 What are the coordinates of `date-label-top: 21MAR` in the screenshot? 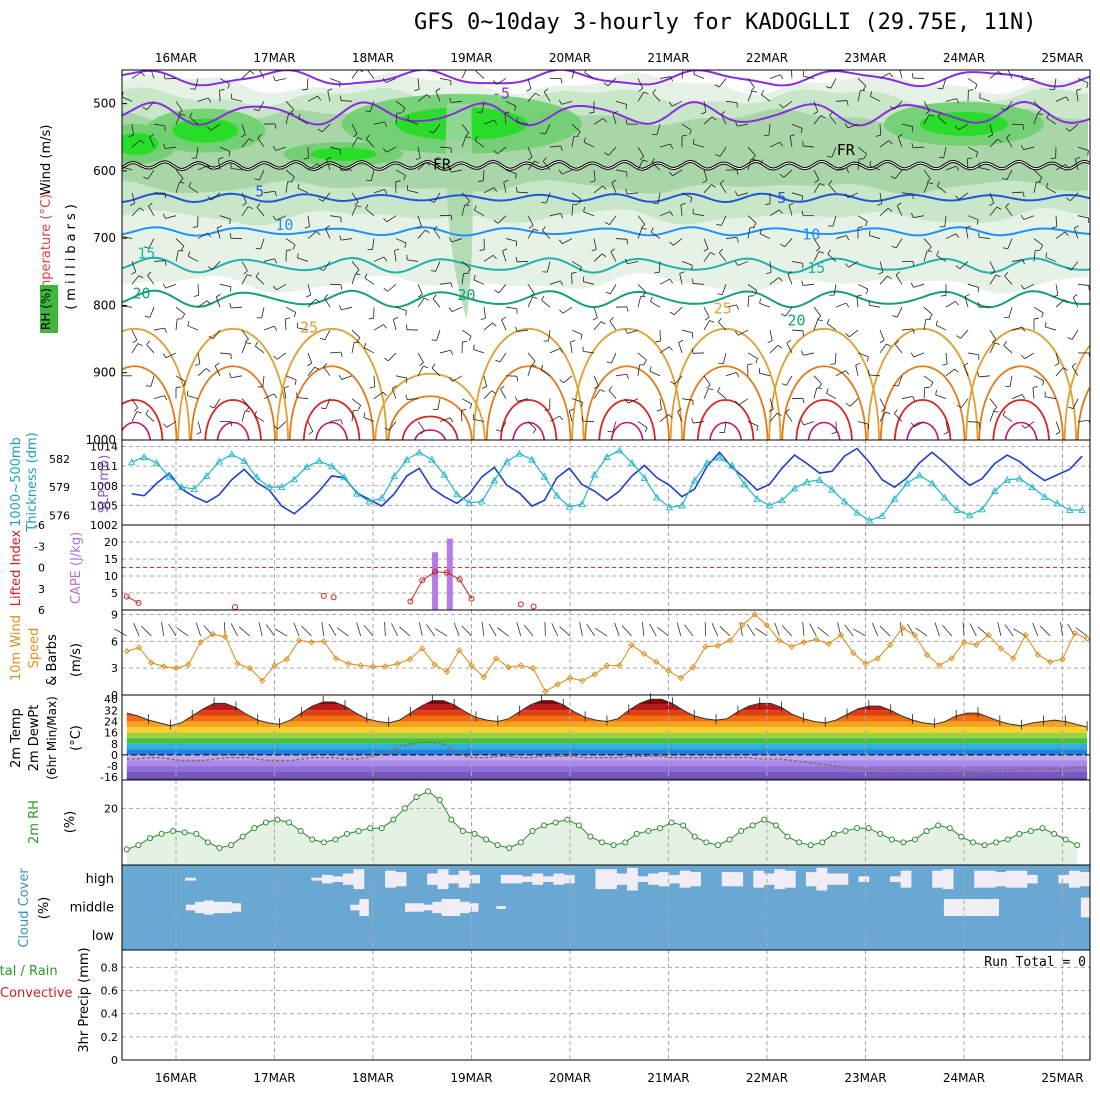 It's located at (668, 58).